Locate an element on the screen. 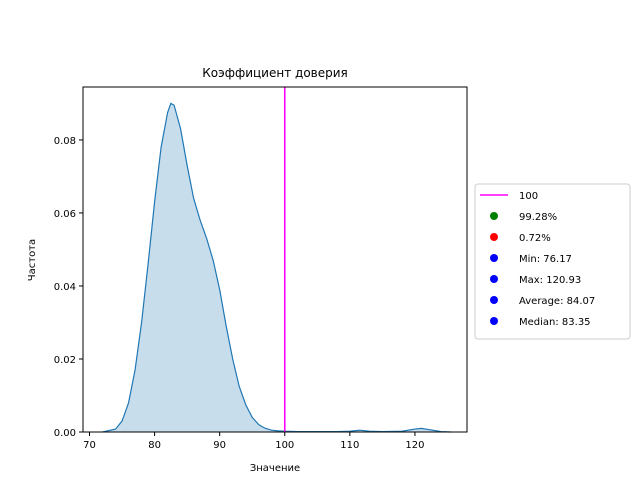 This screenshot has width=640, height=484. x-tick-label: 70 is located at coordinates (89, 445).